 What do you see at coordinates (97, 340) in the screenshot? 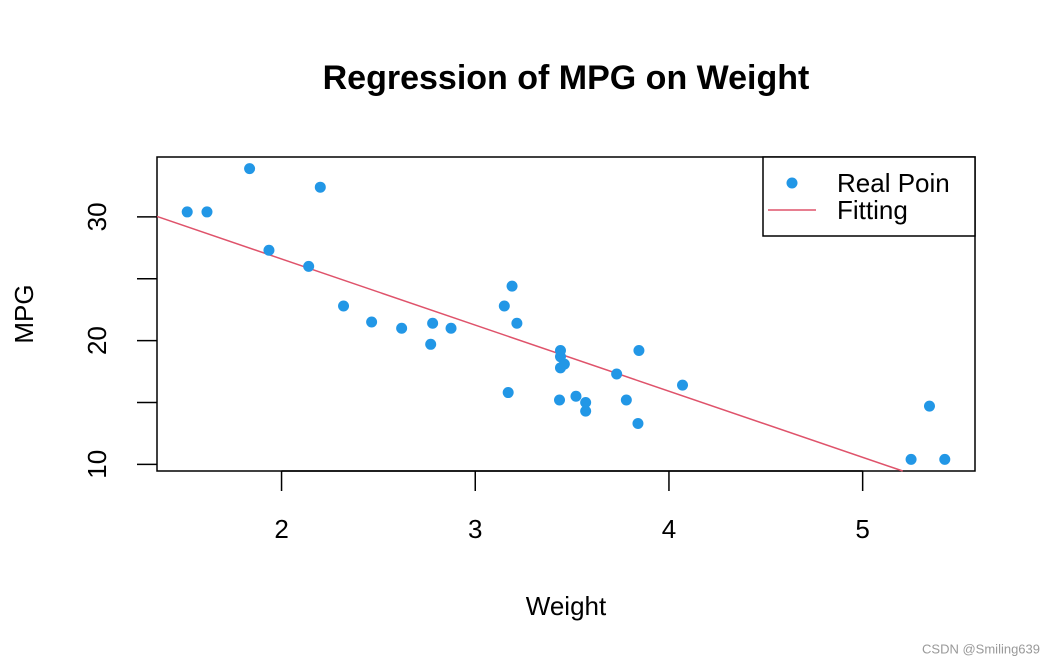
I see `y-tick-label: 20` at bounding box center [97, 340].